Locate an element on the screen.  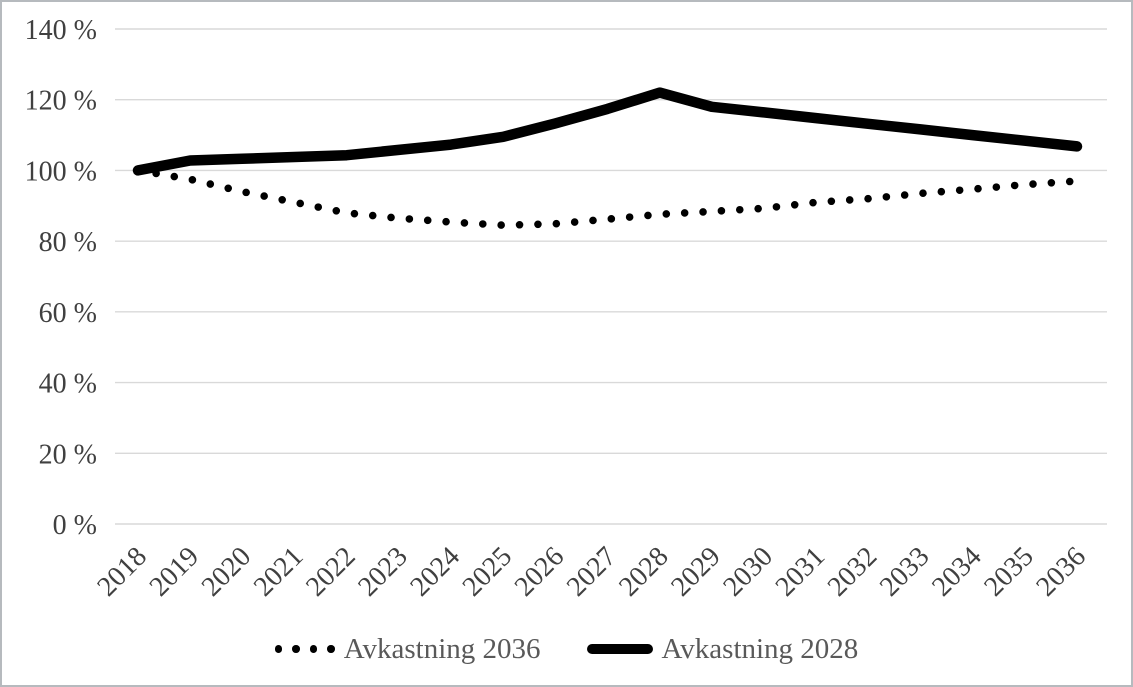
y-tick-label: 40 % is located at coordinates (68, 384).